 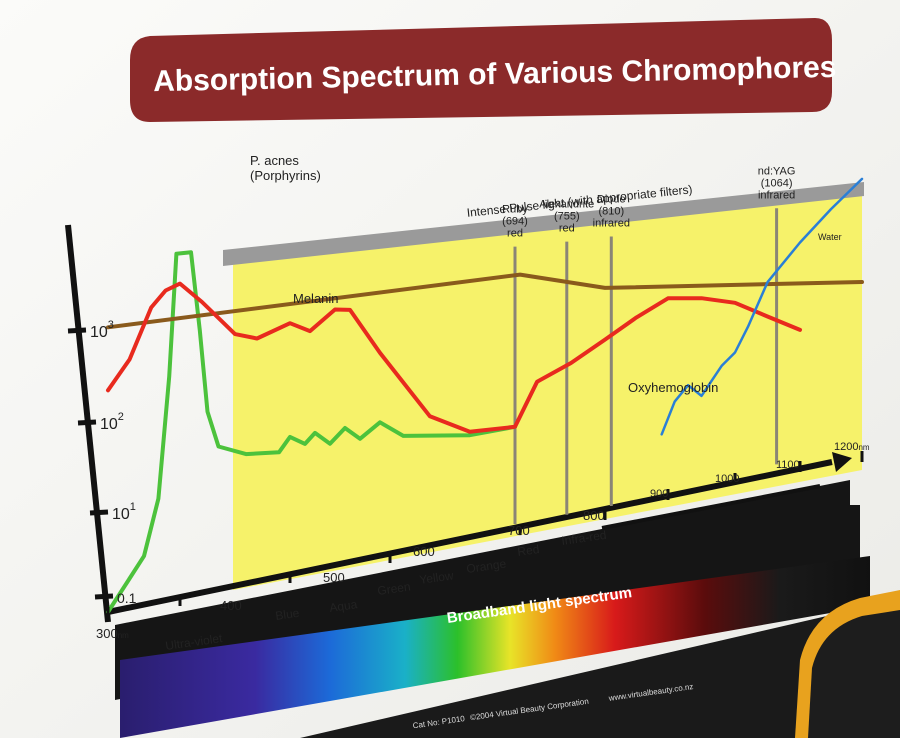 I want to click on infrared-arrow-line, so click(x=711, y=507).